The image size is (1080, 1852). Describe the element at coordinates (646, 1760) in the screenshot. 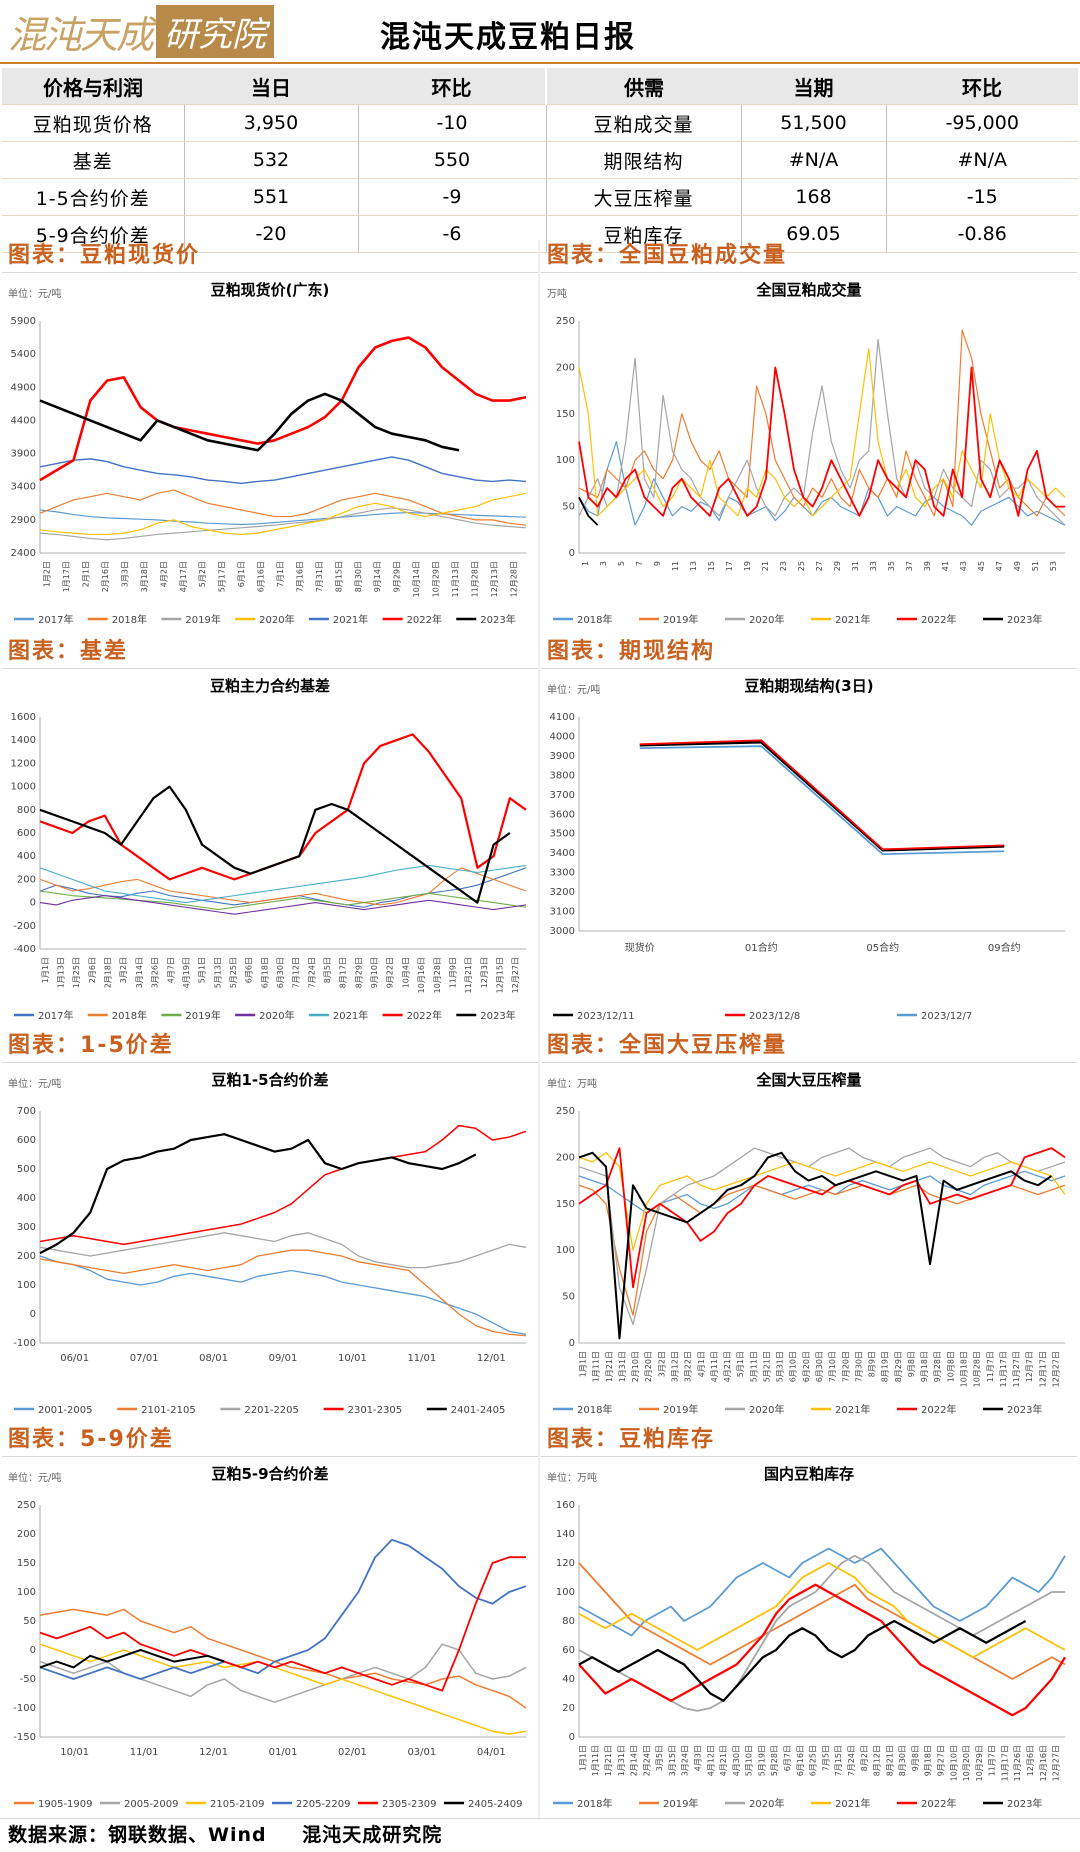

I see `x-tick-label: 2月24日` at that location.